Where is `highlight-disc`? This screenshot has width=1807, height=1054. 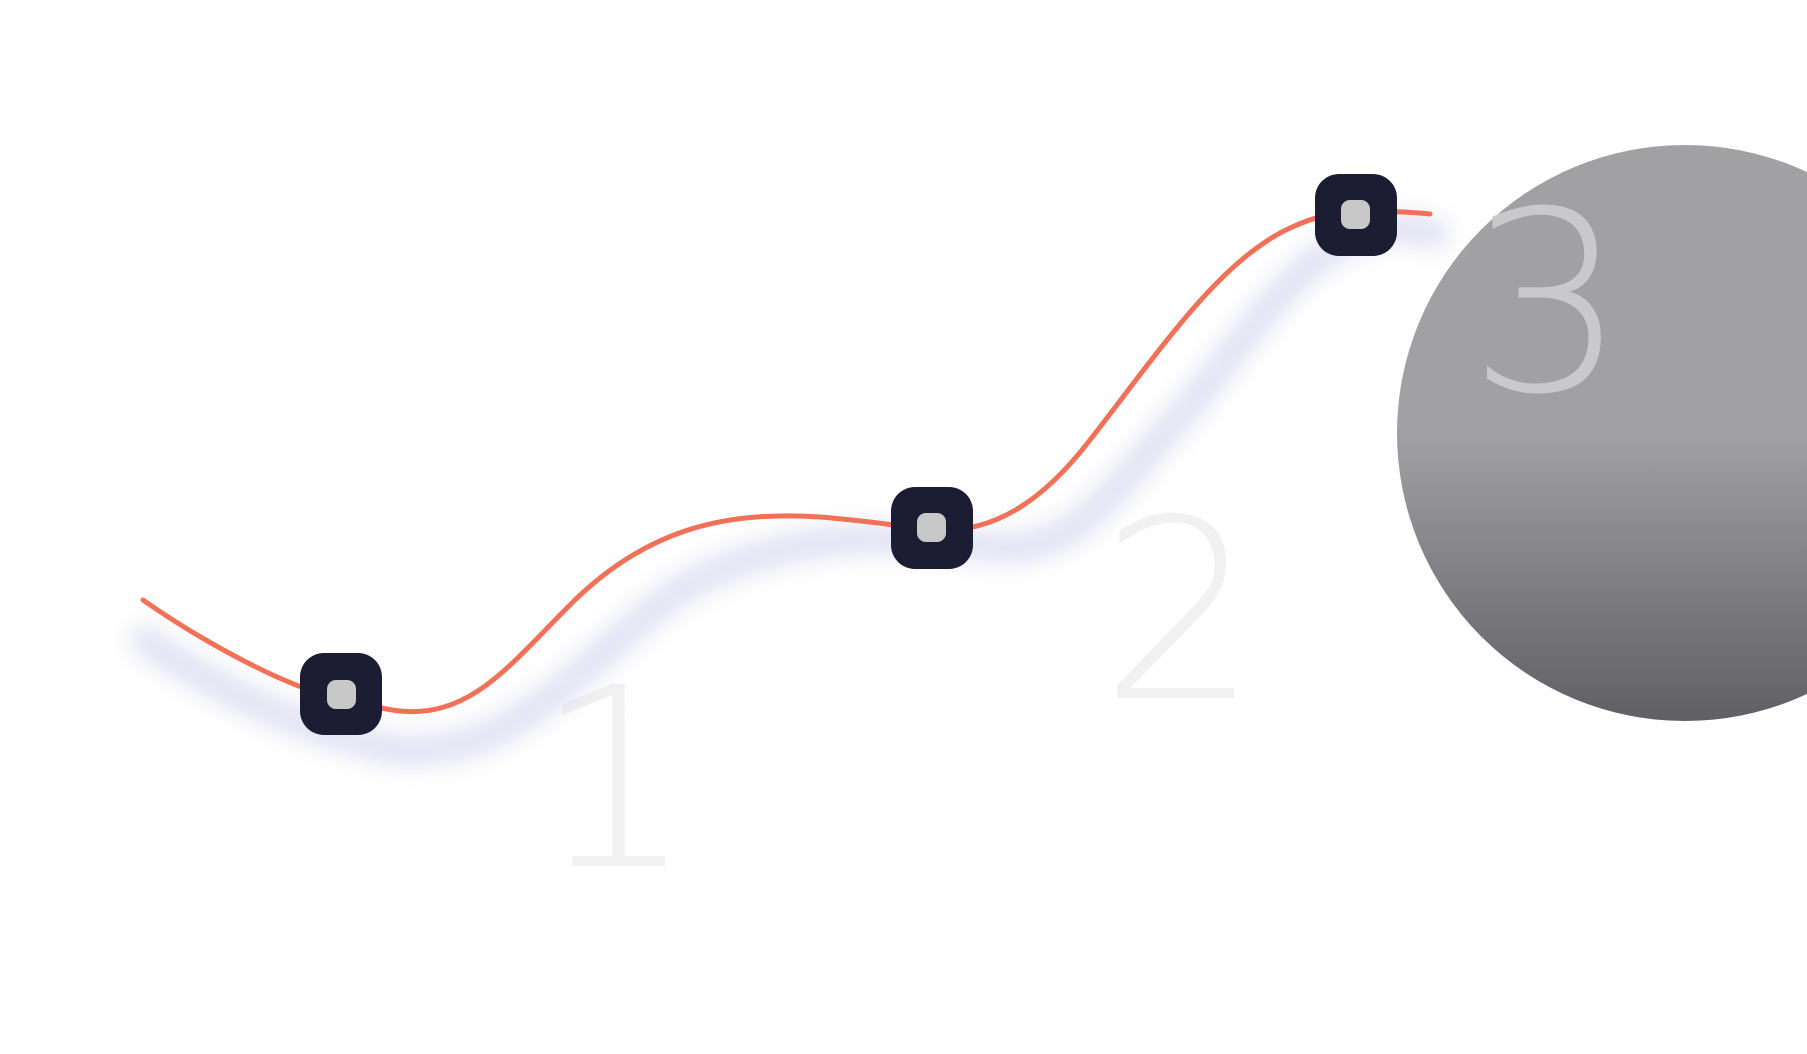
highlight-disc is located at coordinates (1602, 433).